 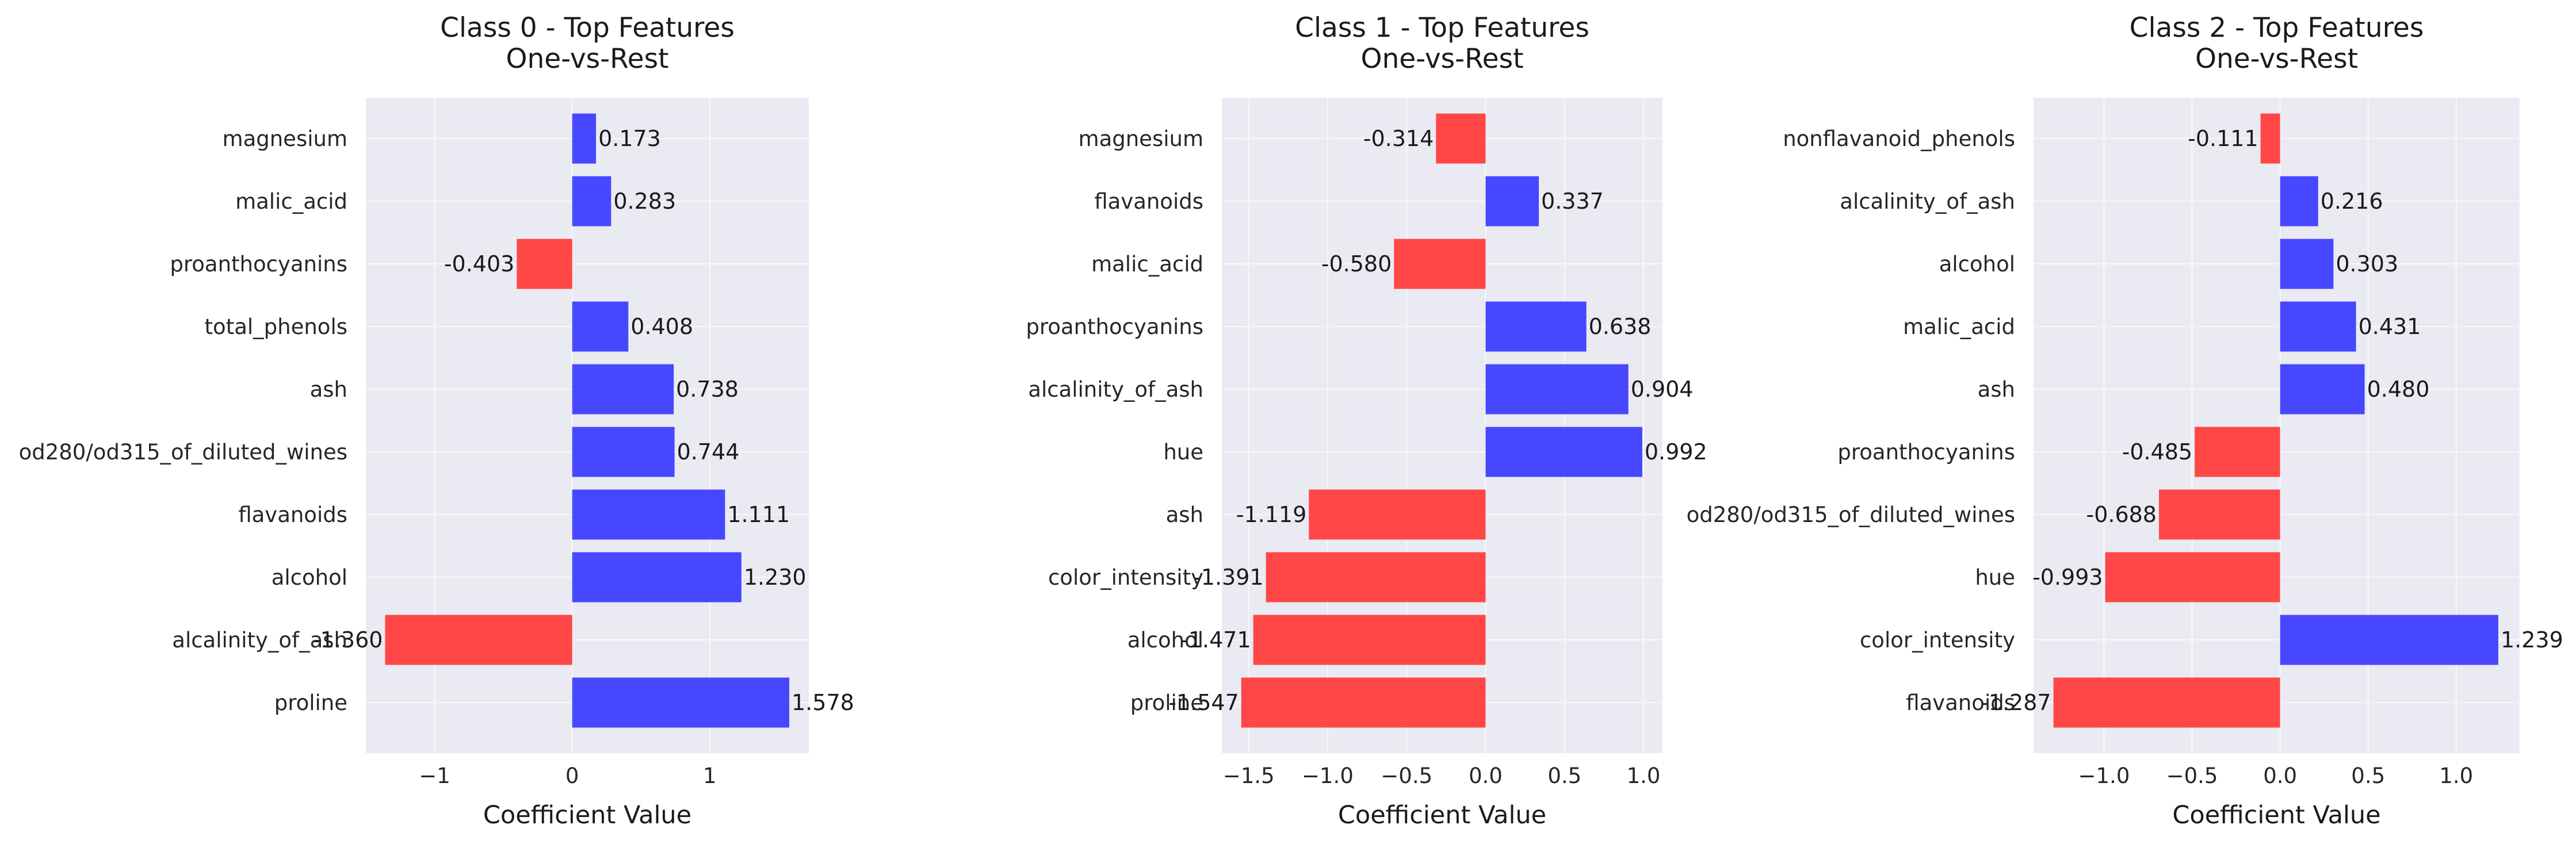 I want to click on data-label: -0.993, so click(x=2067, y=578).